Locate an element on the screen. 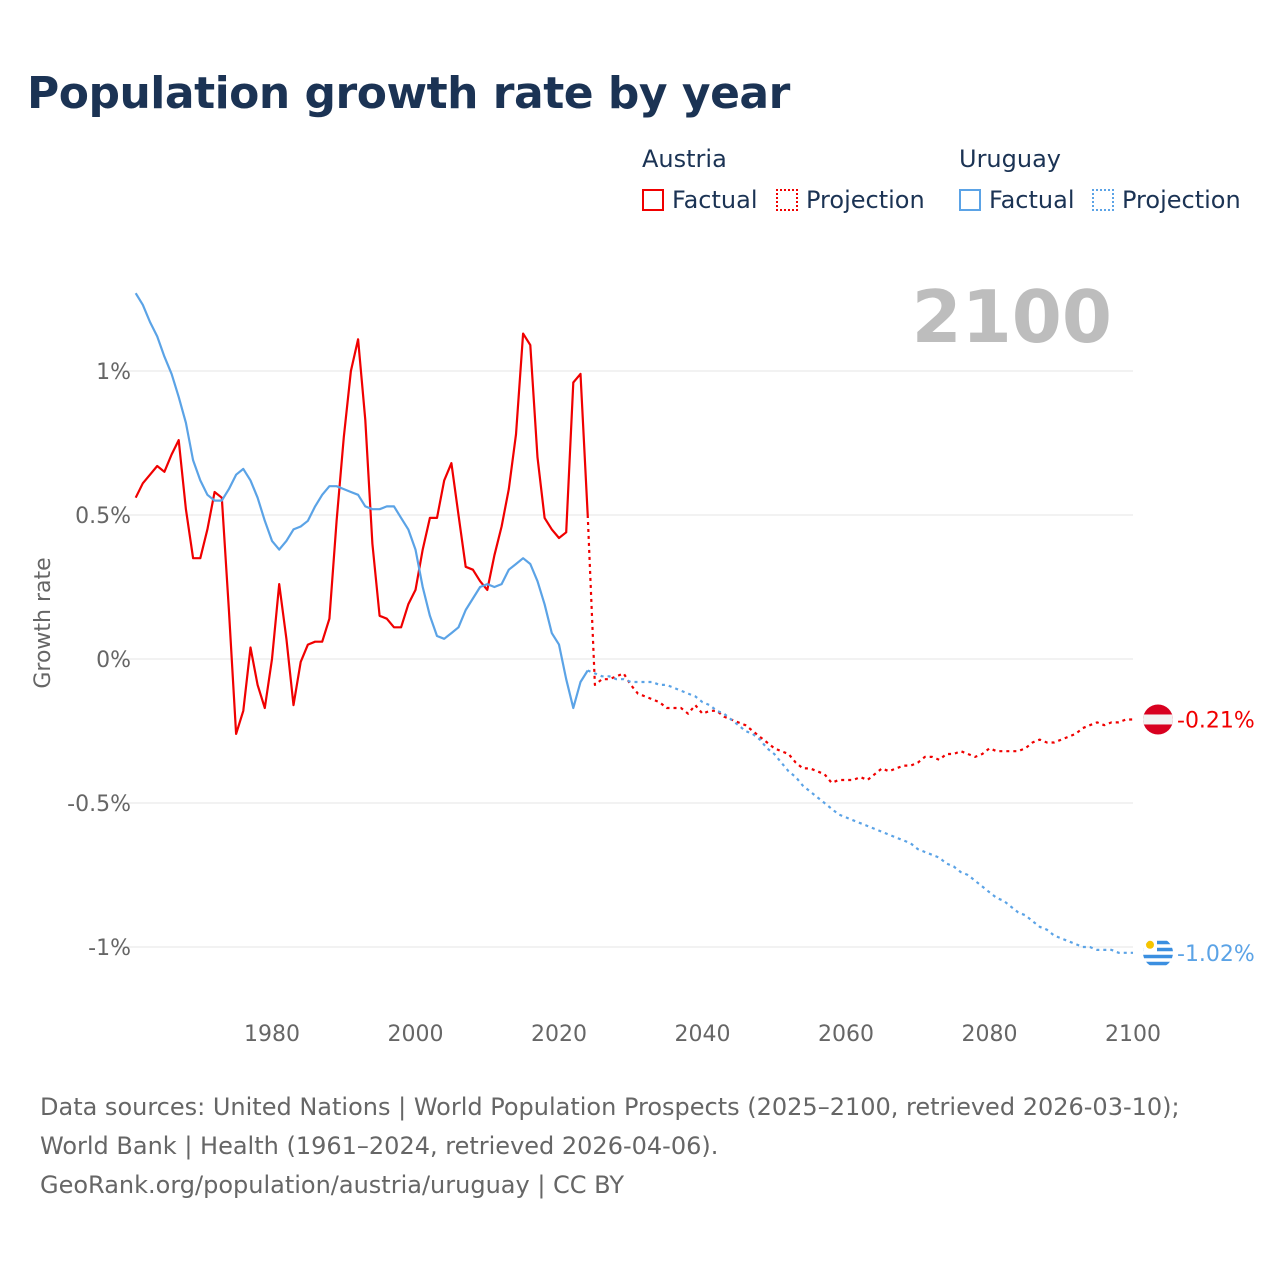 This screenshot has height=1280, width=1280. legend-austria-factual: Factual is located at coordinates (700, 200).